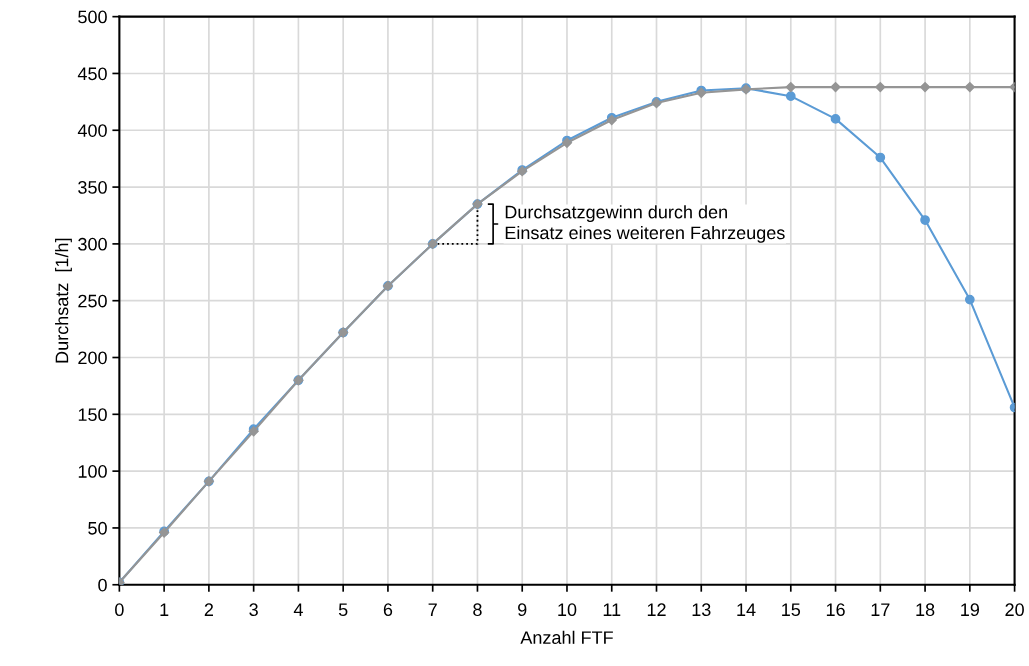 The image size is (1029, 666). Describe the element at coordinates (92, 415) in the screenshot. I see `y-tick-label: 150` at that location.